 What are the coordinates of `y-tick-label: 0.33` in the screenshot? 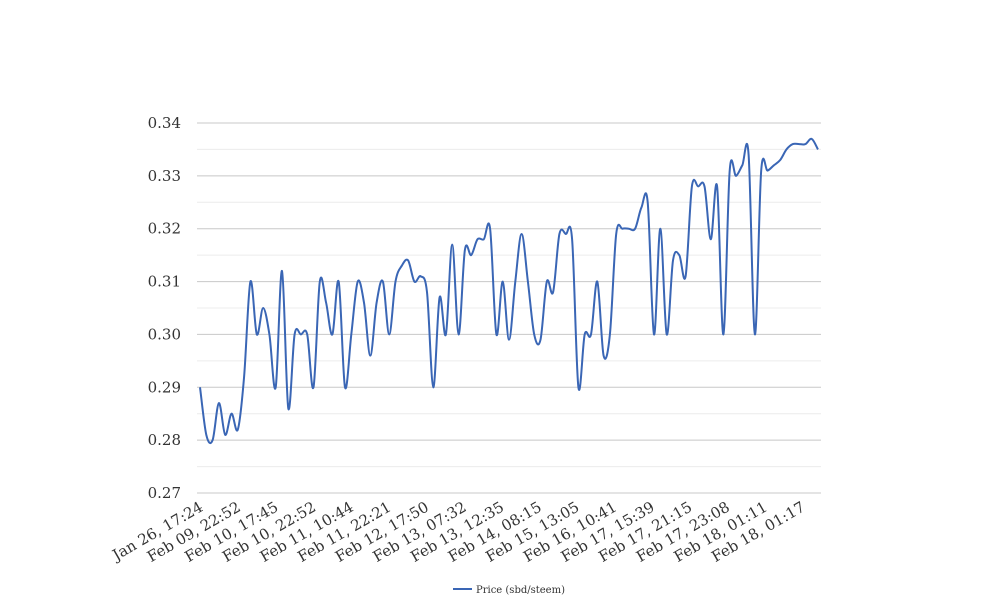 It's located at (164, 176).